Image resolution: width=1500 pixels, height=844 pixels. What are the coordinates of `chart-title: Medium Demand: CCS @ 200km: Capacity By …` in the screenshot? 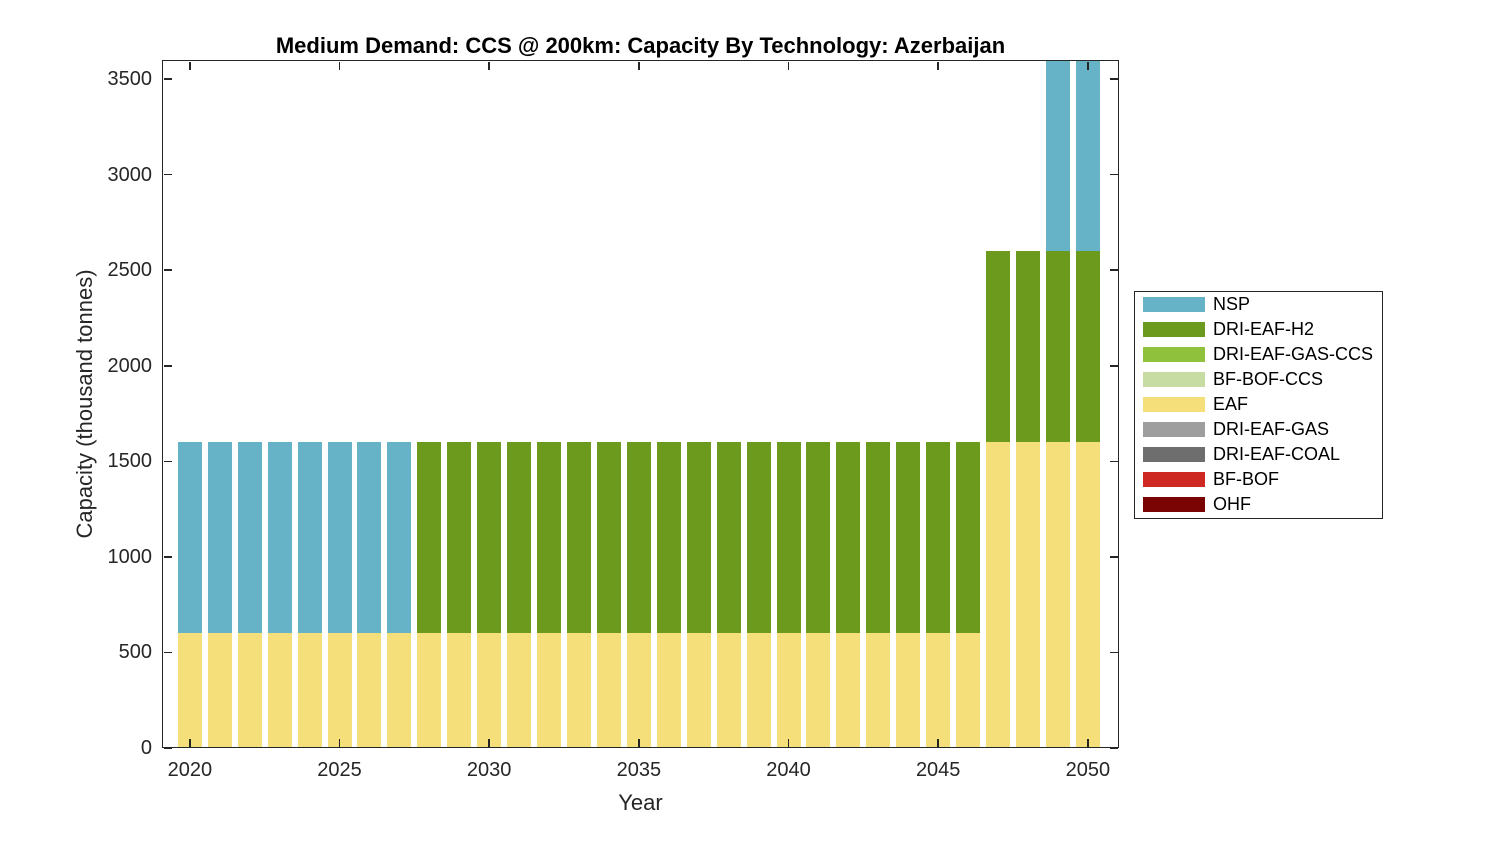 It's located at (640, 45).